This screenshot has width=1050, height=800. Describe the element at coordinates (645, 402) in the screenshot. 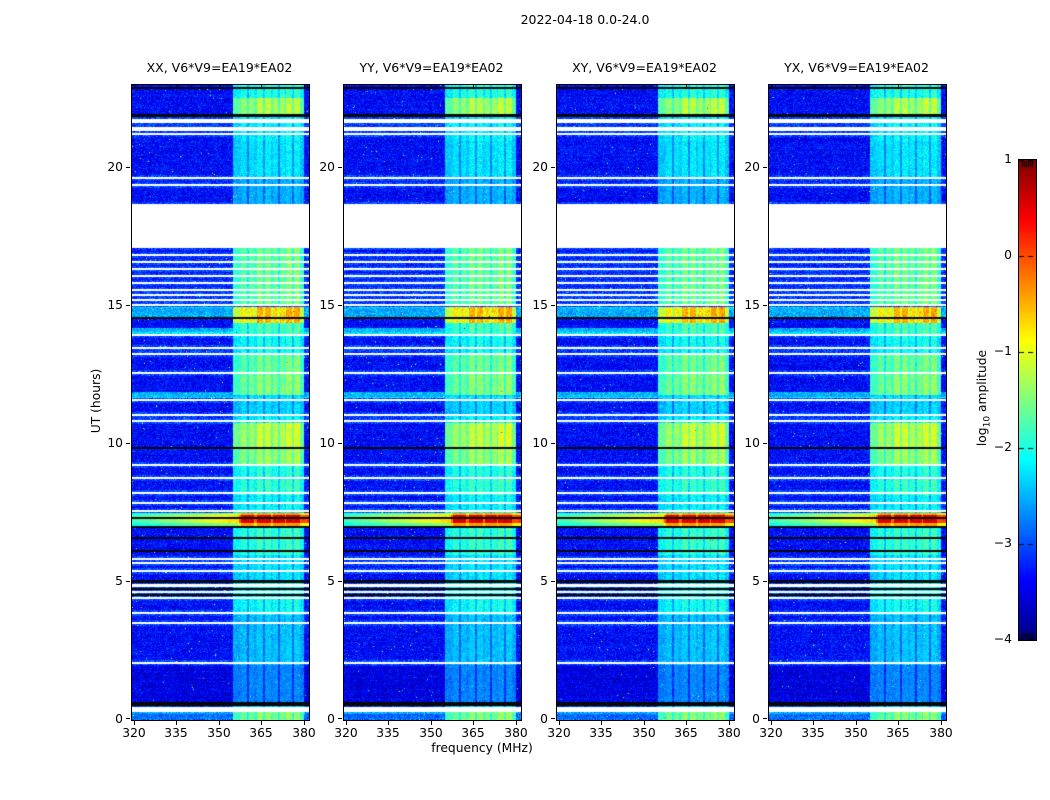

I see `spectrogram-panel-xy` at that location.